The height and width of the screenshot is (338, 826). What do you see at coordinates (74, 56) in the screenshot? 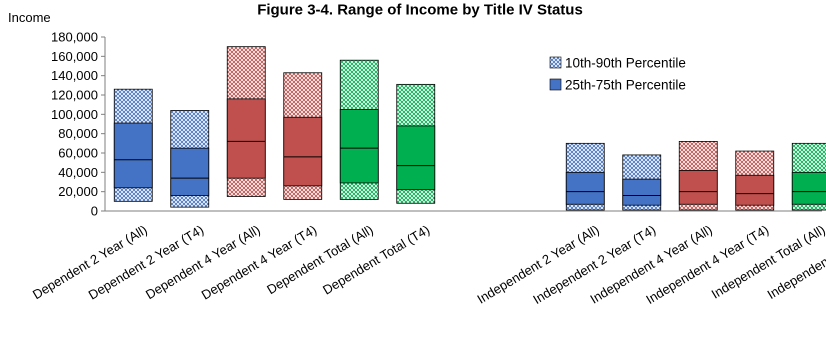
I see `y-tick-label: 160,000` at bounding box center [74, 56].